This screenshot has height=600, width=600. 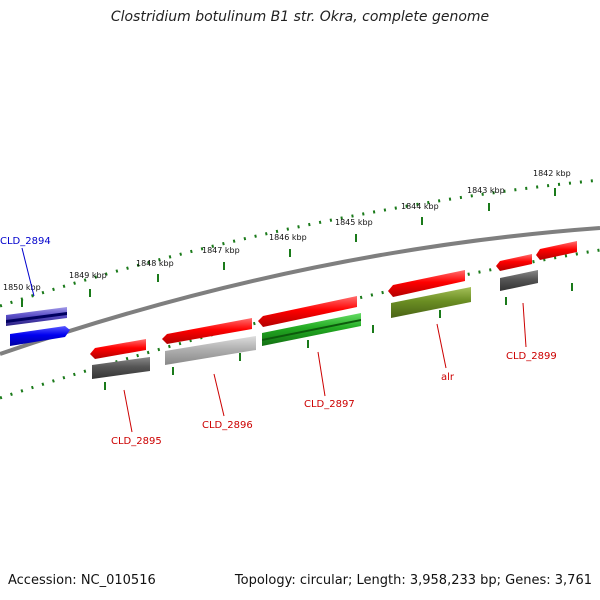 What do you see at coordinates (519, 280) in the screenshot?
I see `gene-cld-2899-gray` at bounding box center [519, 280].